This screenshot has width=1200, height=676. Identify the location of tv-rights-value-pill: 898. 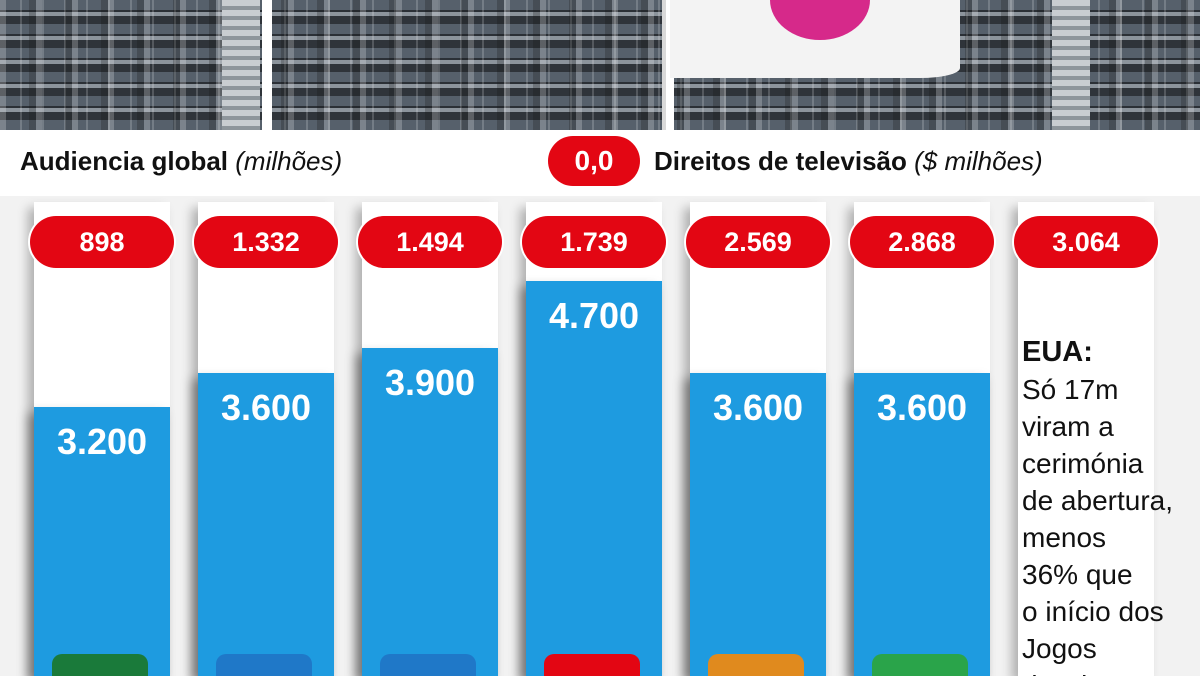
(102, 242).